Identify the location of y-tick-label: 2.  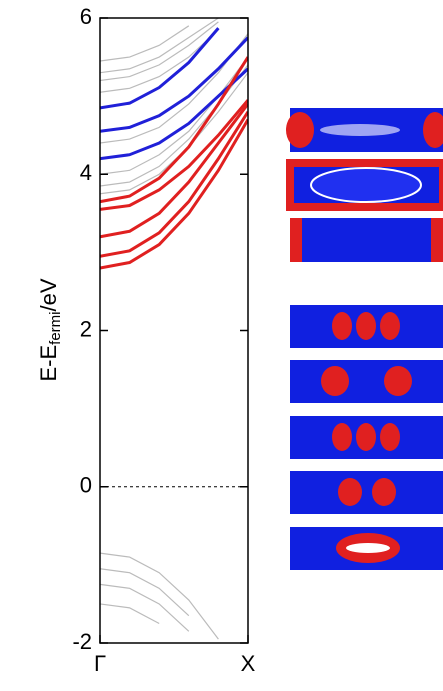
(86, 328).